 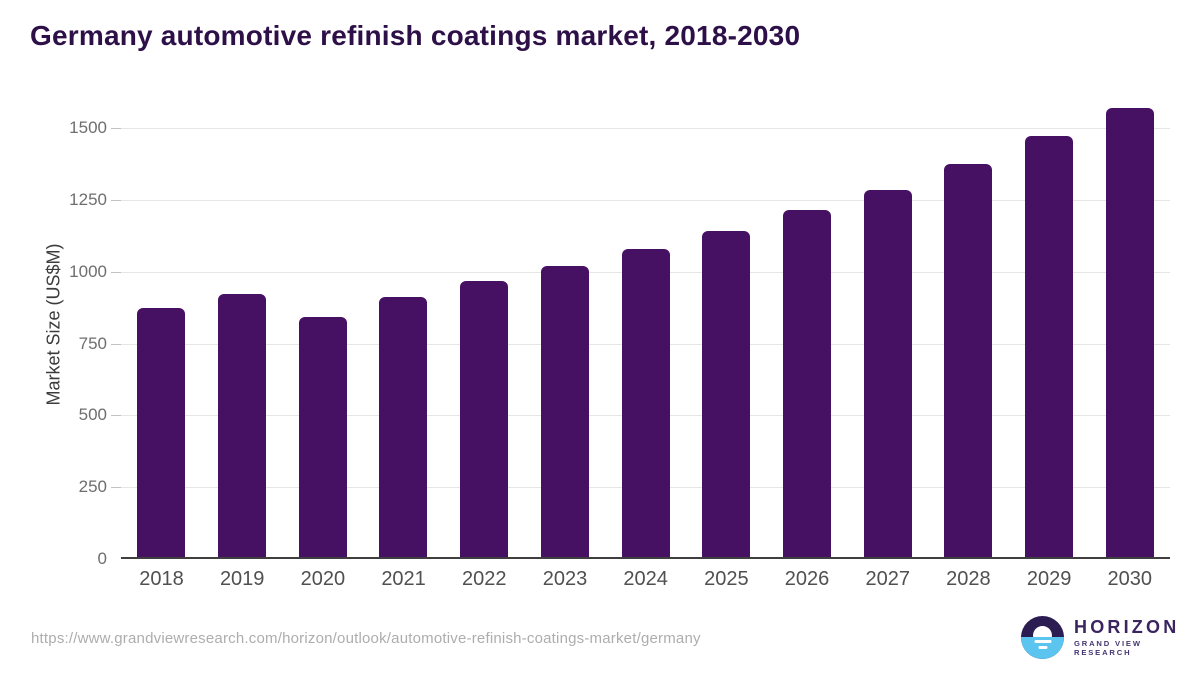 I want to click on bar-2027, so click(x=887, y=373).